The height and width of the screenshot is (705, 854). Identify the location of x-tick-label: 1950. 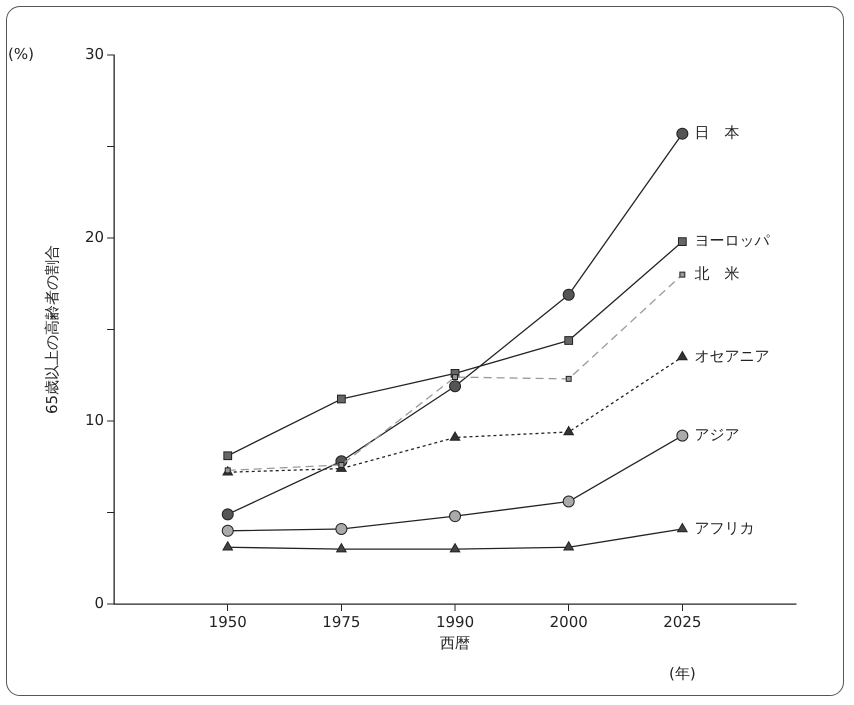
(227, 621).